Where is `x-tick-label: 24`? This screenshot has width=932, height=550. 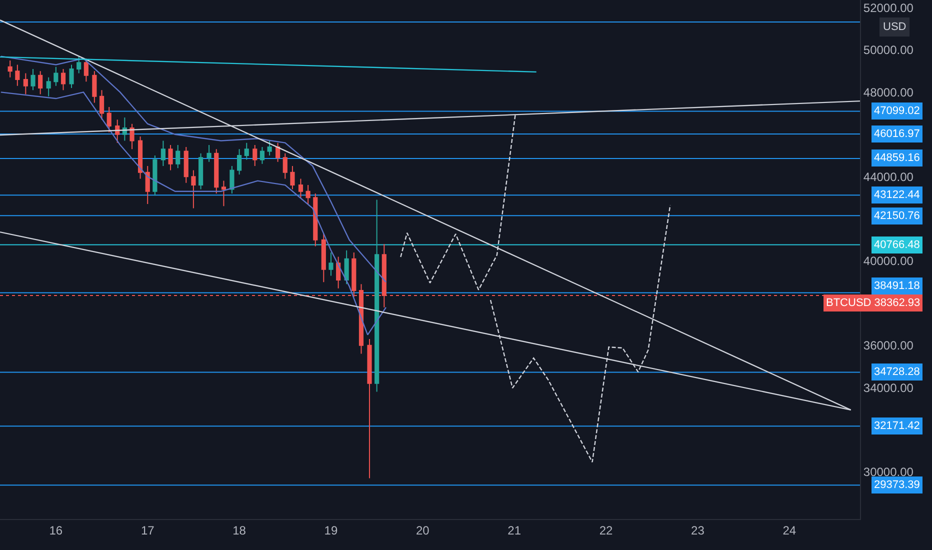 x-tick-label: 24 is located at coordinates (789, 530).